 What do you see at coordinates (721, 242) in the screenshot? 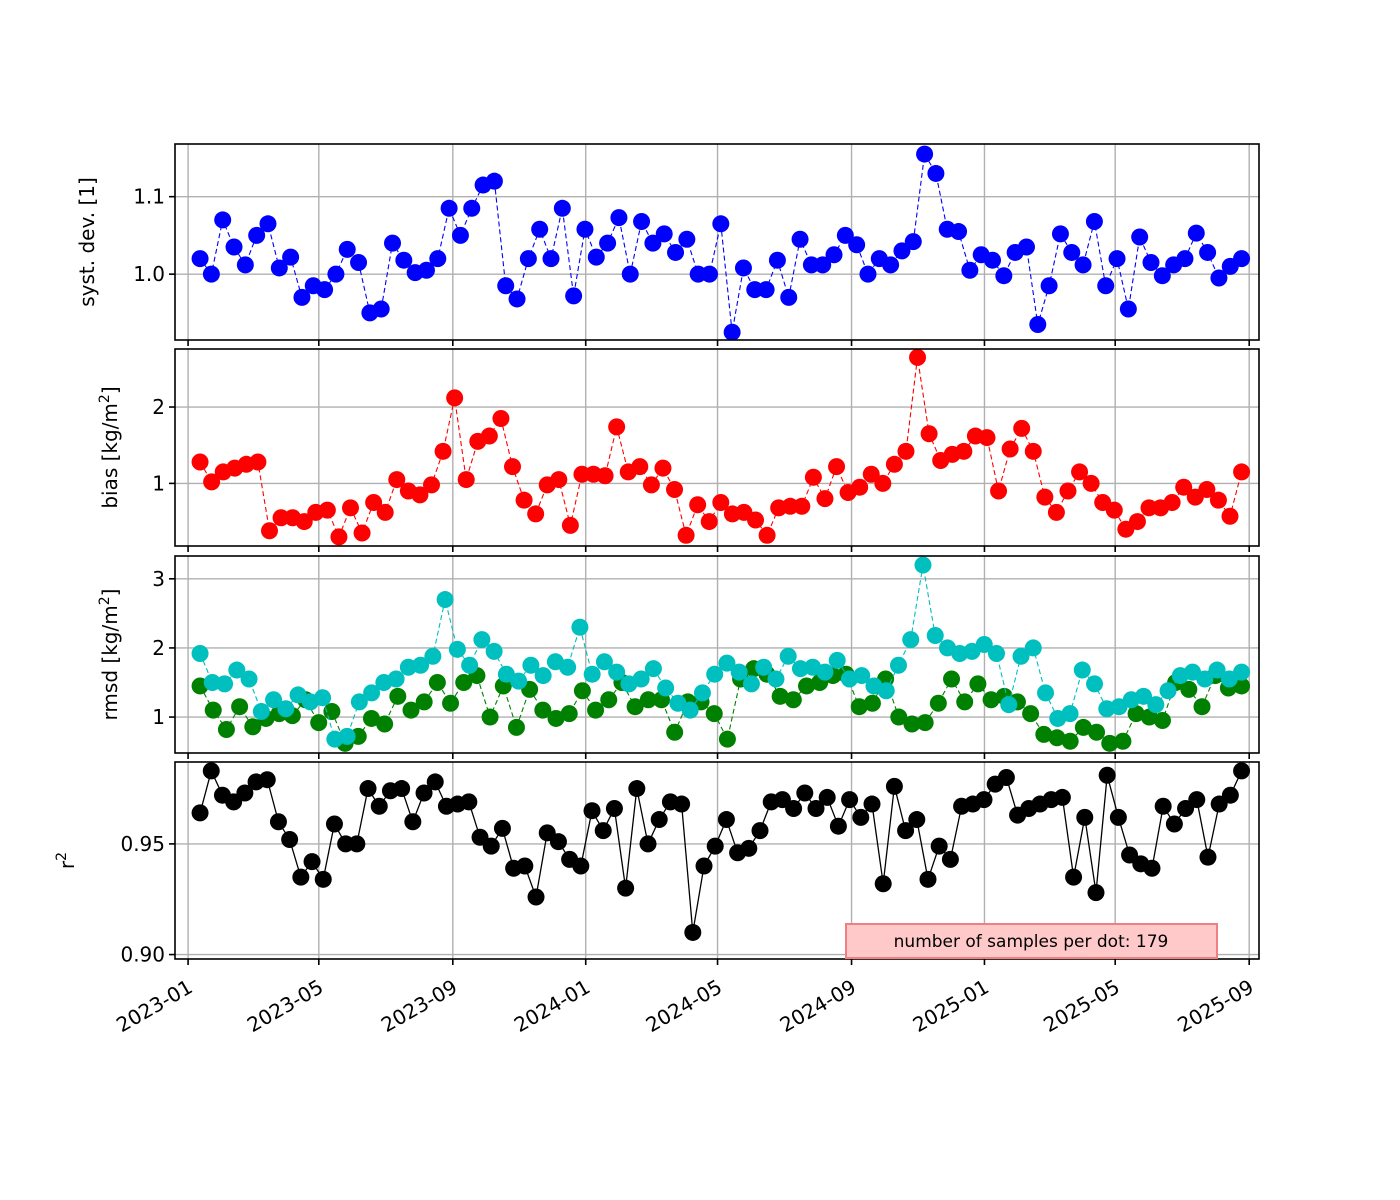
I see `series-sde` at bounding box center [721, 242].